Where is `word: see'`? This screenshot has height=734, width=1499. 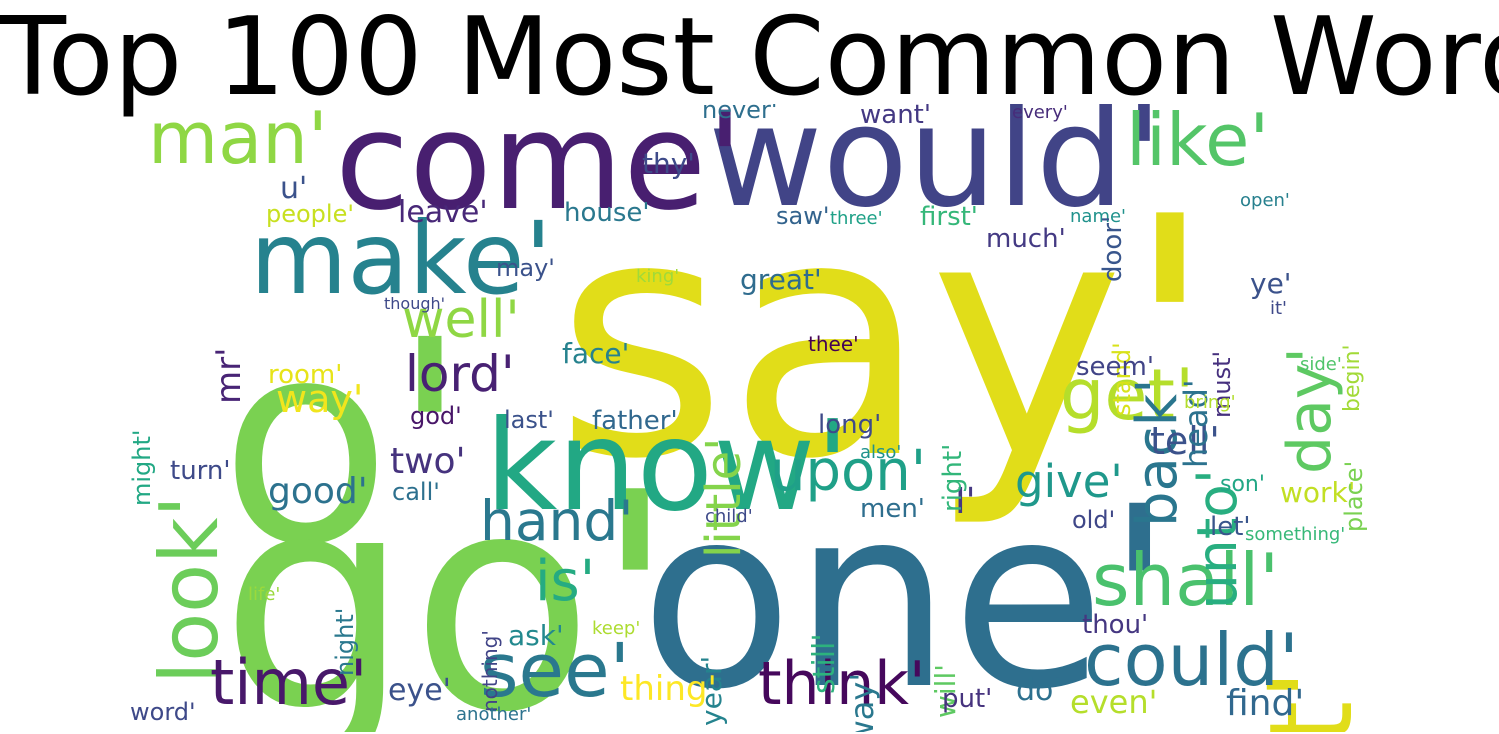
word: see' is located at coordinates (555, 671).